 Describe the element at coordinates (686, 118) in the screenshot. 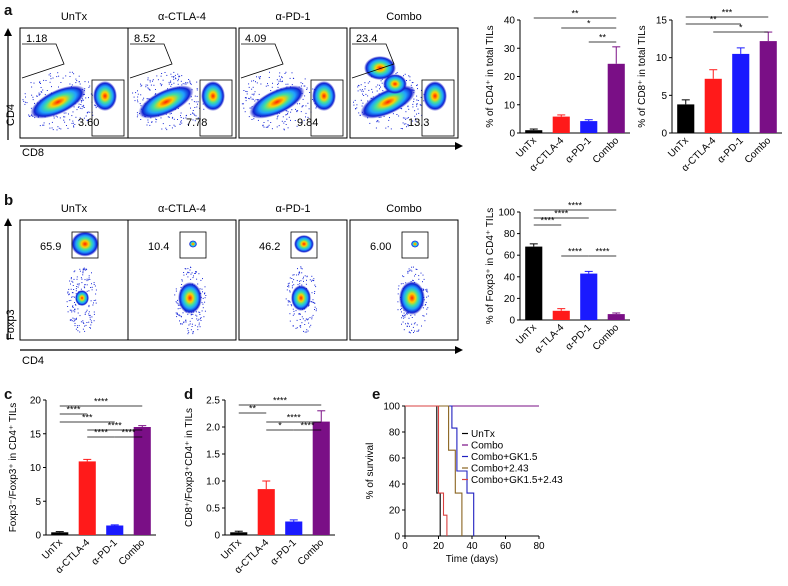

I see `bar` at that location.